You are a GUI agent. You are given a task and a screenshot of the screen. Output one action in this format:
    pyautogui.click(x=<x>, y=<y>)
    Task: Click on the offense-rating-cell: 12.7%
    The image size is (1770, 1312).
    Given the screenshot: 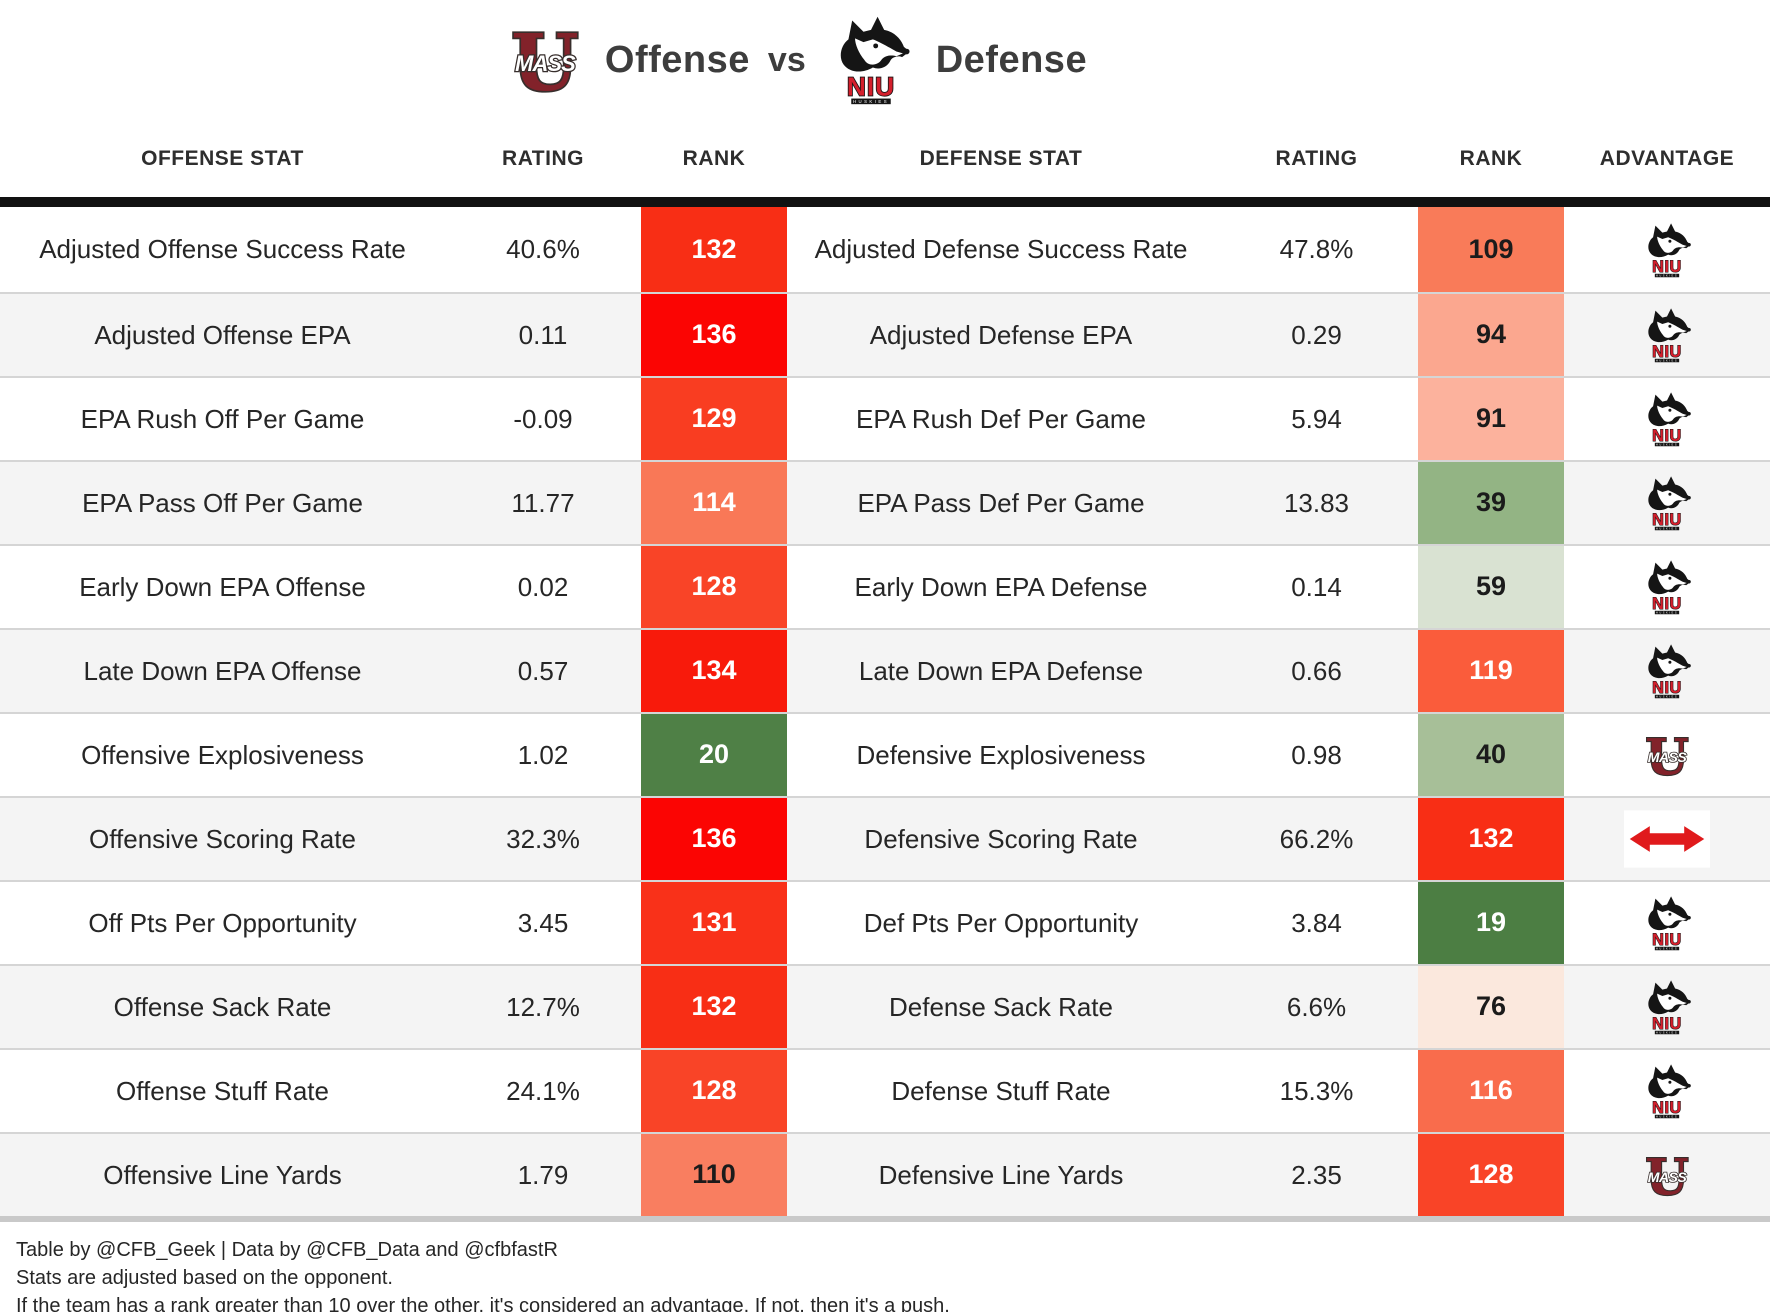 What is the action you would take?
    pyautogui.click(x=543, y=1006)
    